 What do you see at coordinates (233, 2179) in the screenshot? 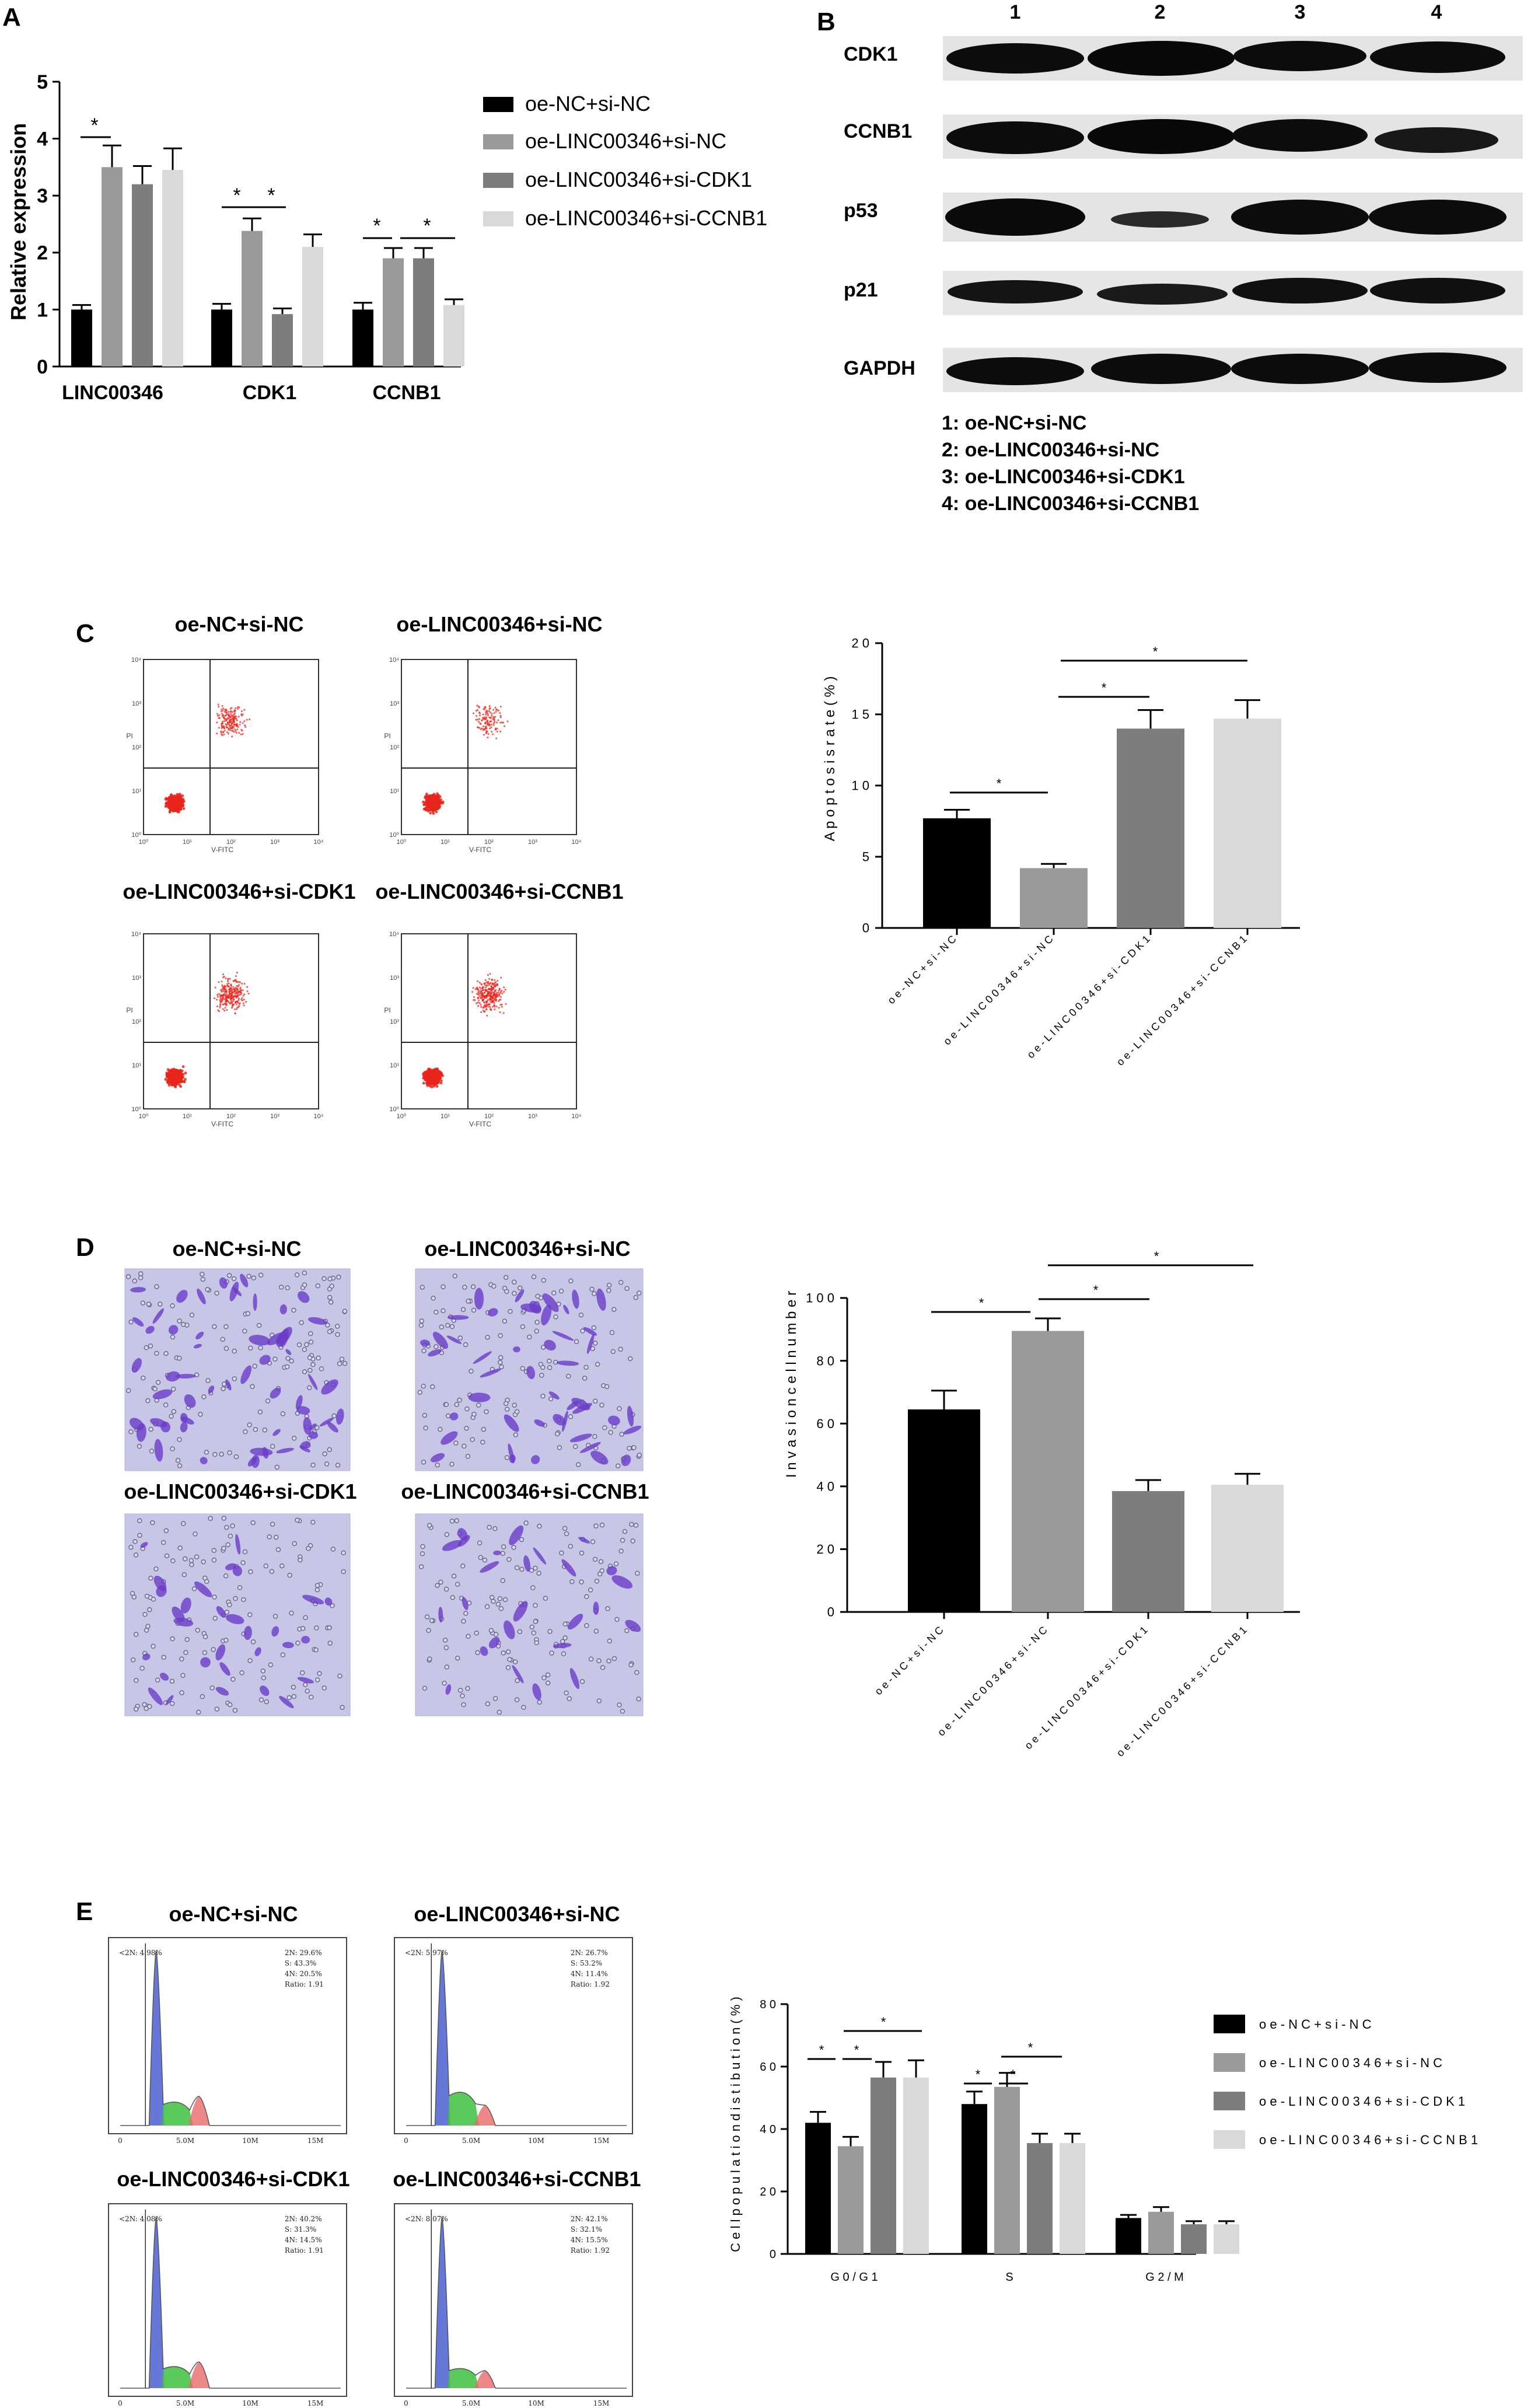
I see `hist-title-3: oe-LINC00346+si-CDK1` at bounding box center [233, 2179].